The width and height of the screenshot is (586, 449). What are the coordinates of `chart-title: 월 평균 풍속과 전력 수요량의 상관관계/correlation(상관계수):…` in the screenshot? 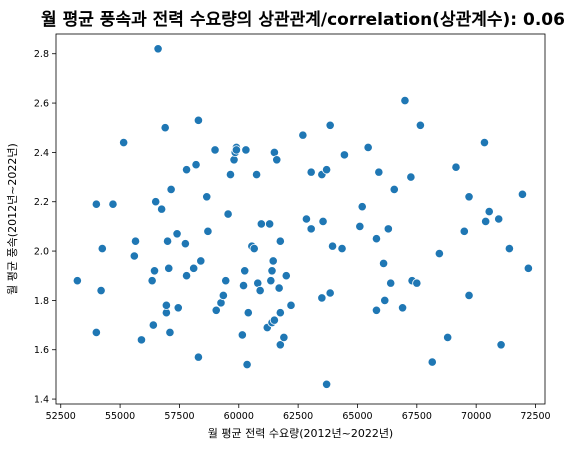 It's located at (303, 20).